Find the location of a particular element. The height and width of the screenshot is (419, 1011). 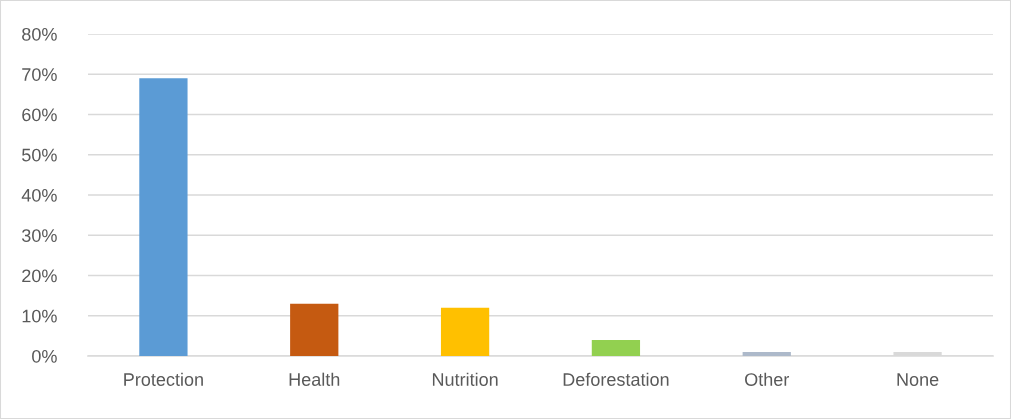

x-tick-label: Other is located at coordinates (767, 379).